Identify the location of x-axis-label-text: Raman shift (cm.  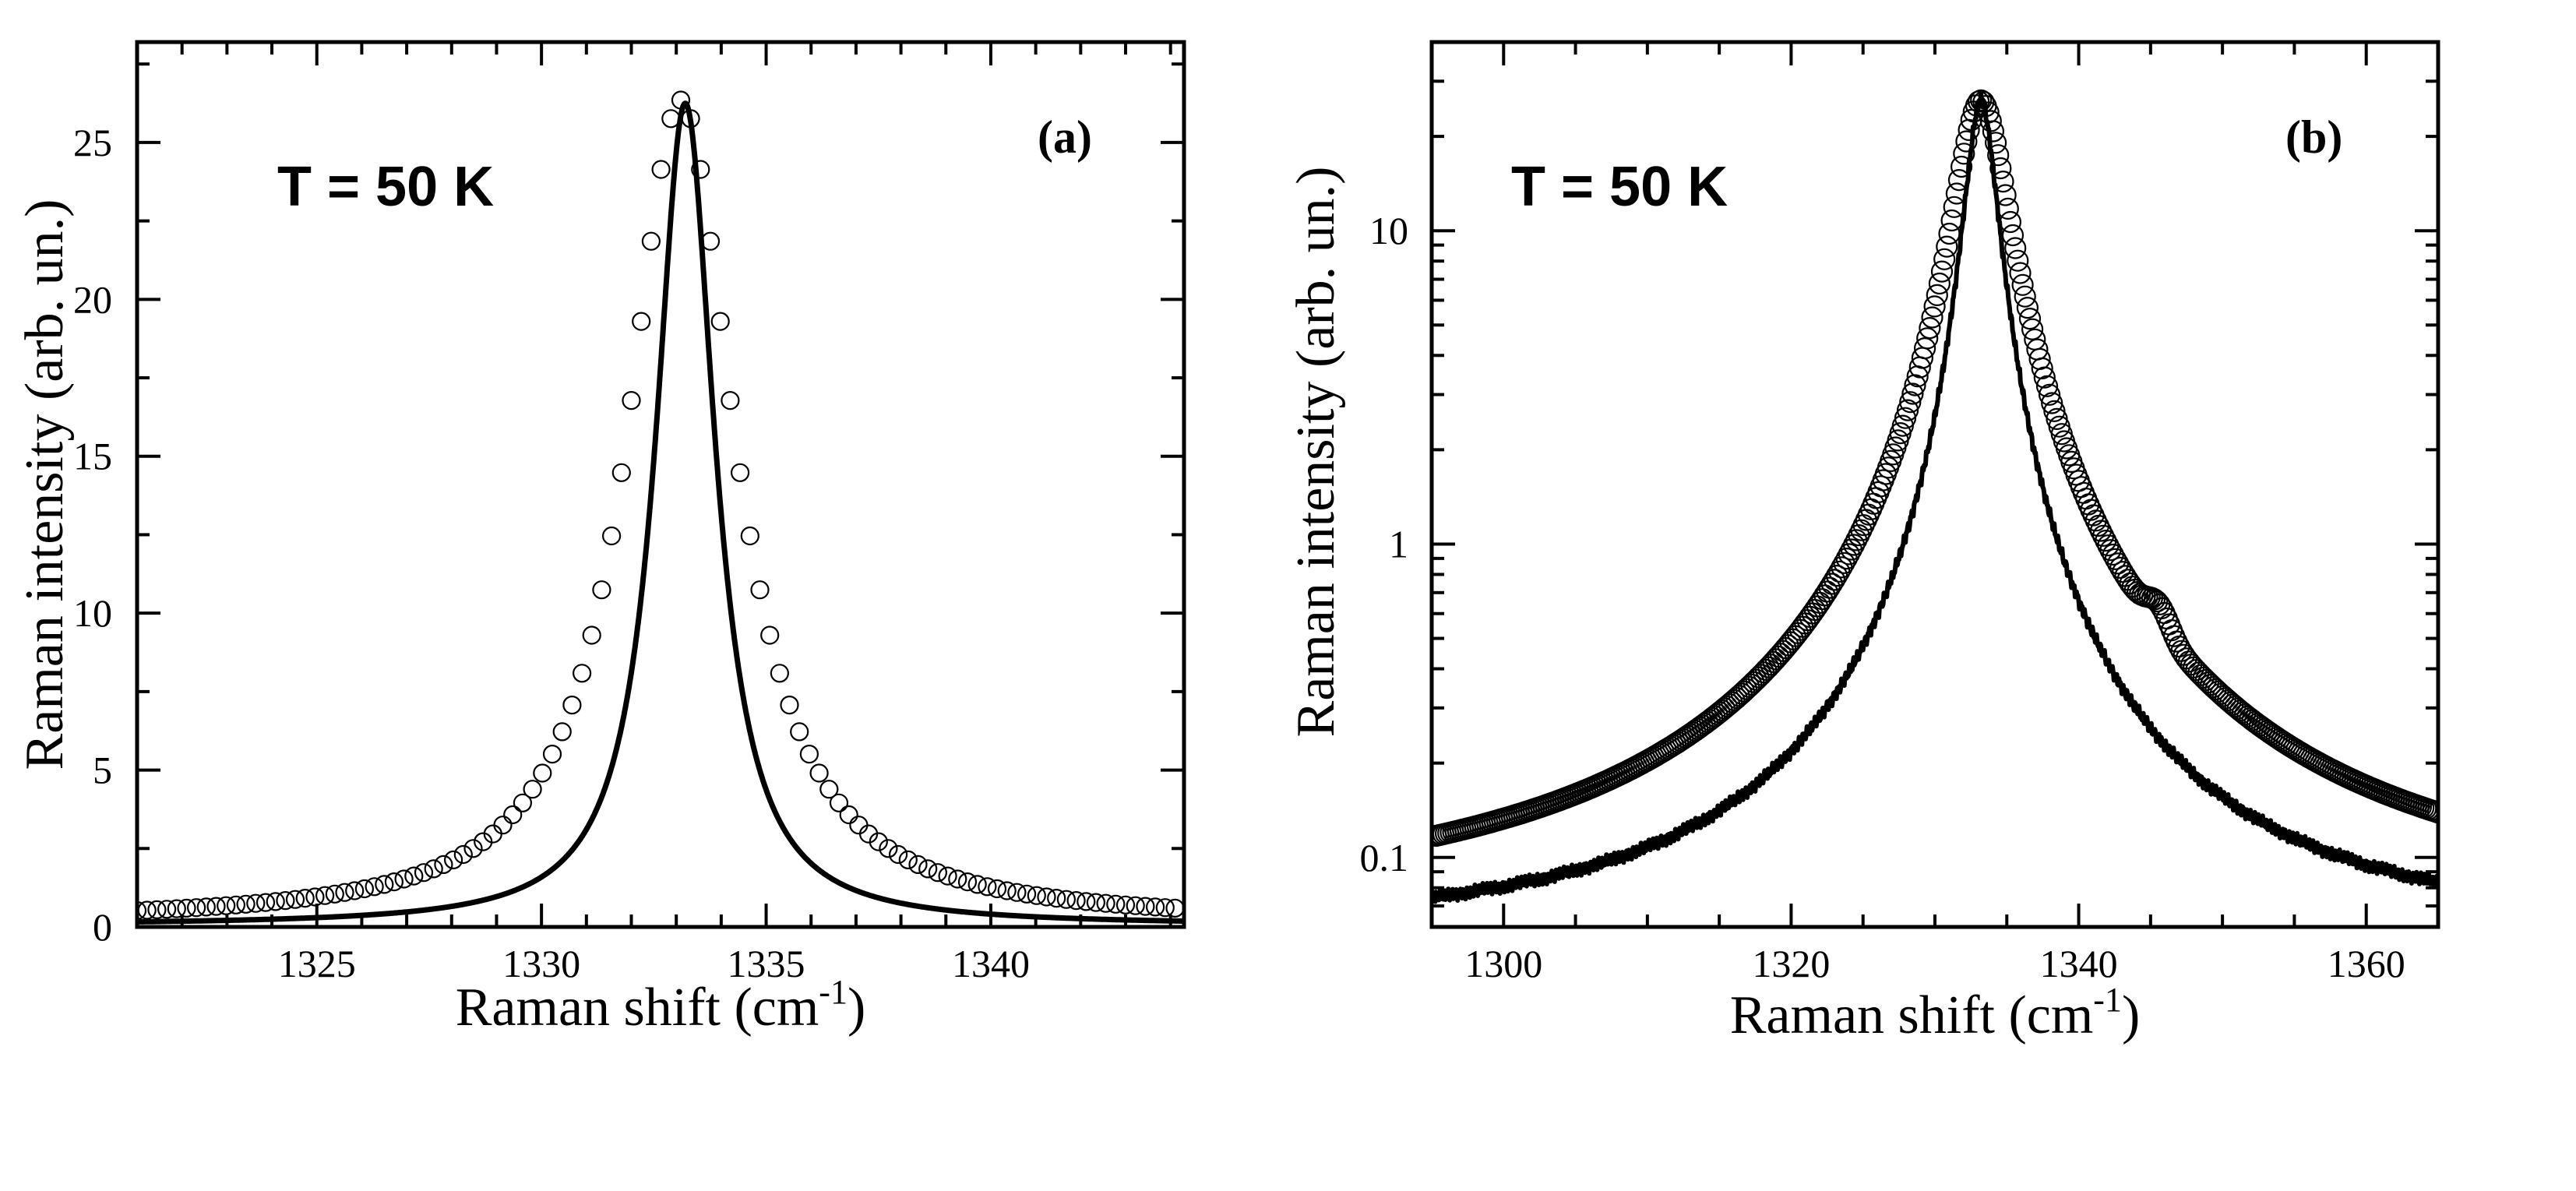
(1912, 1015).